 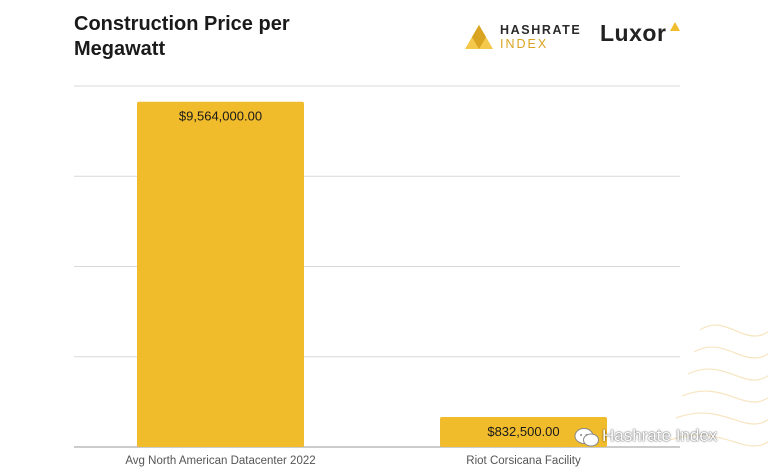 What do you see at coordinates (633, 33) in the screenshot?
I see `luxor-logo-text: Luxor` at bounding box center [633, 33].